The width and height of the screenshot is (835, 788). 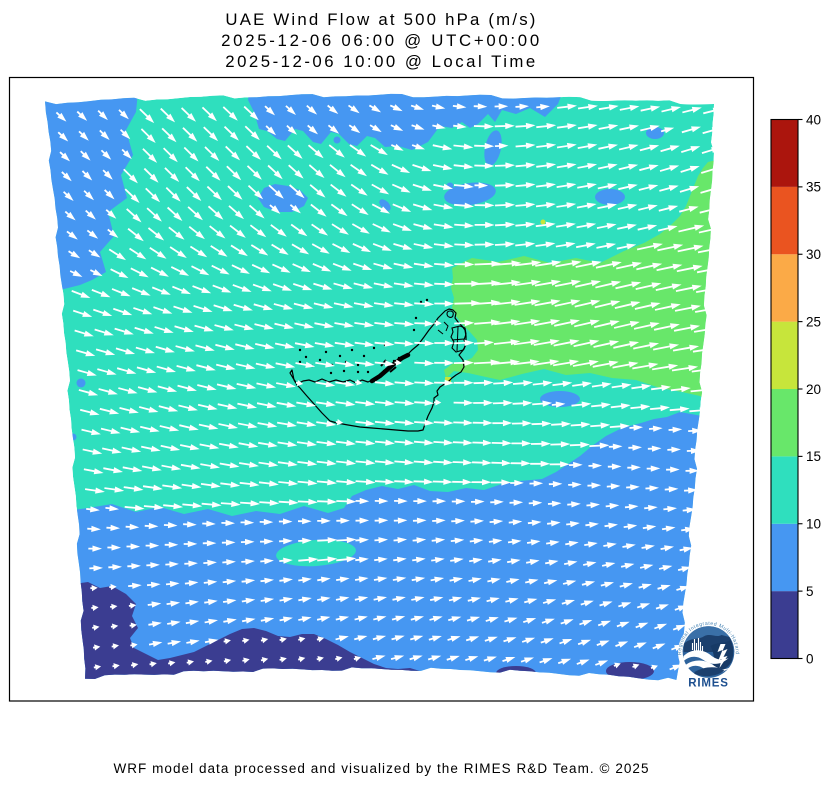 I want to click on svg-text: 2025-12-06 10:00 @ Local Time, so click(x=381, y=61).